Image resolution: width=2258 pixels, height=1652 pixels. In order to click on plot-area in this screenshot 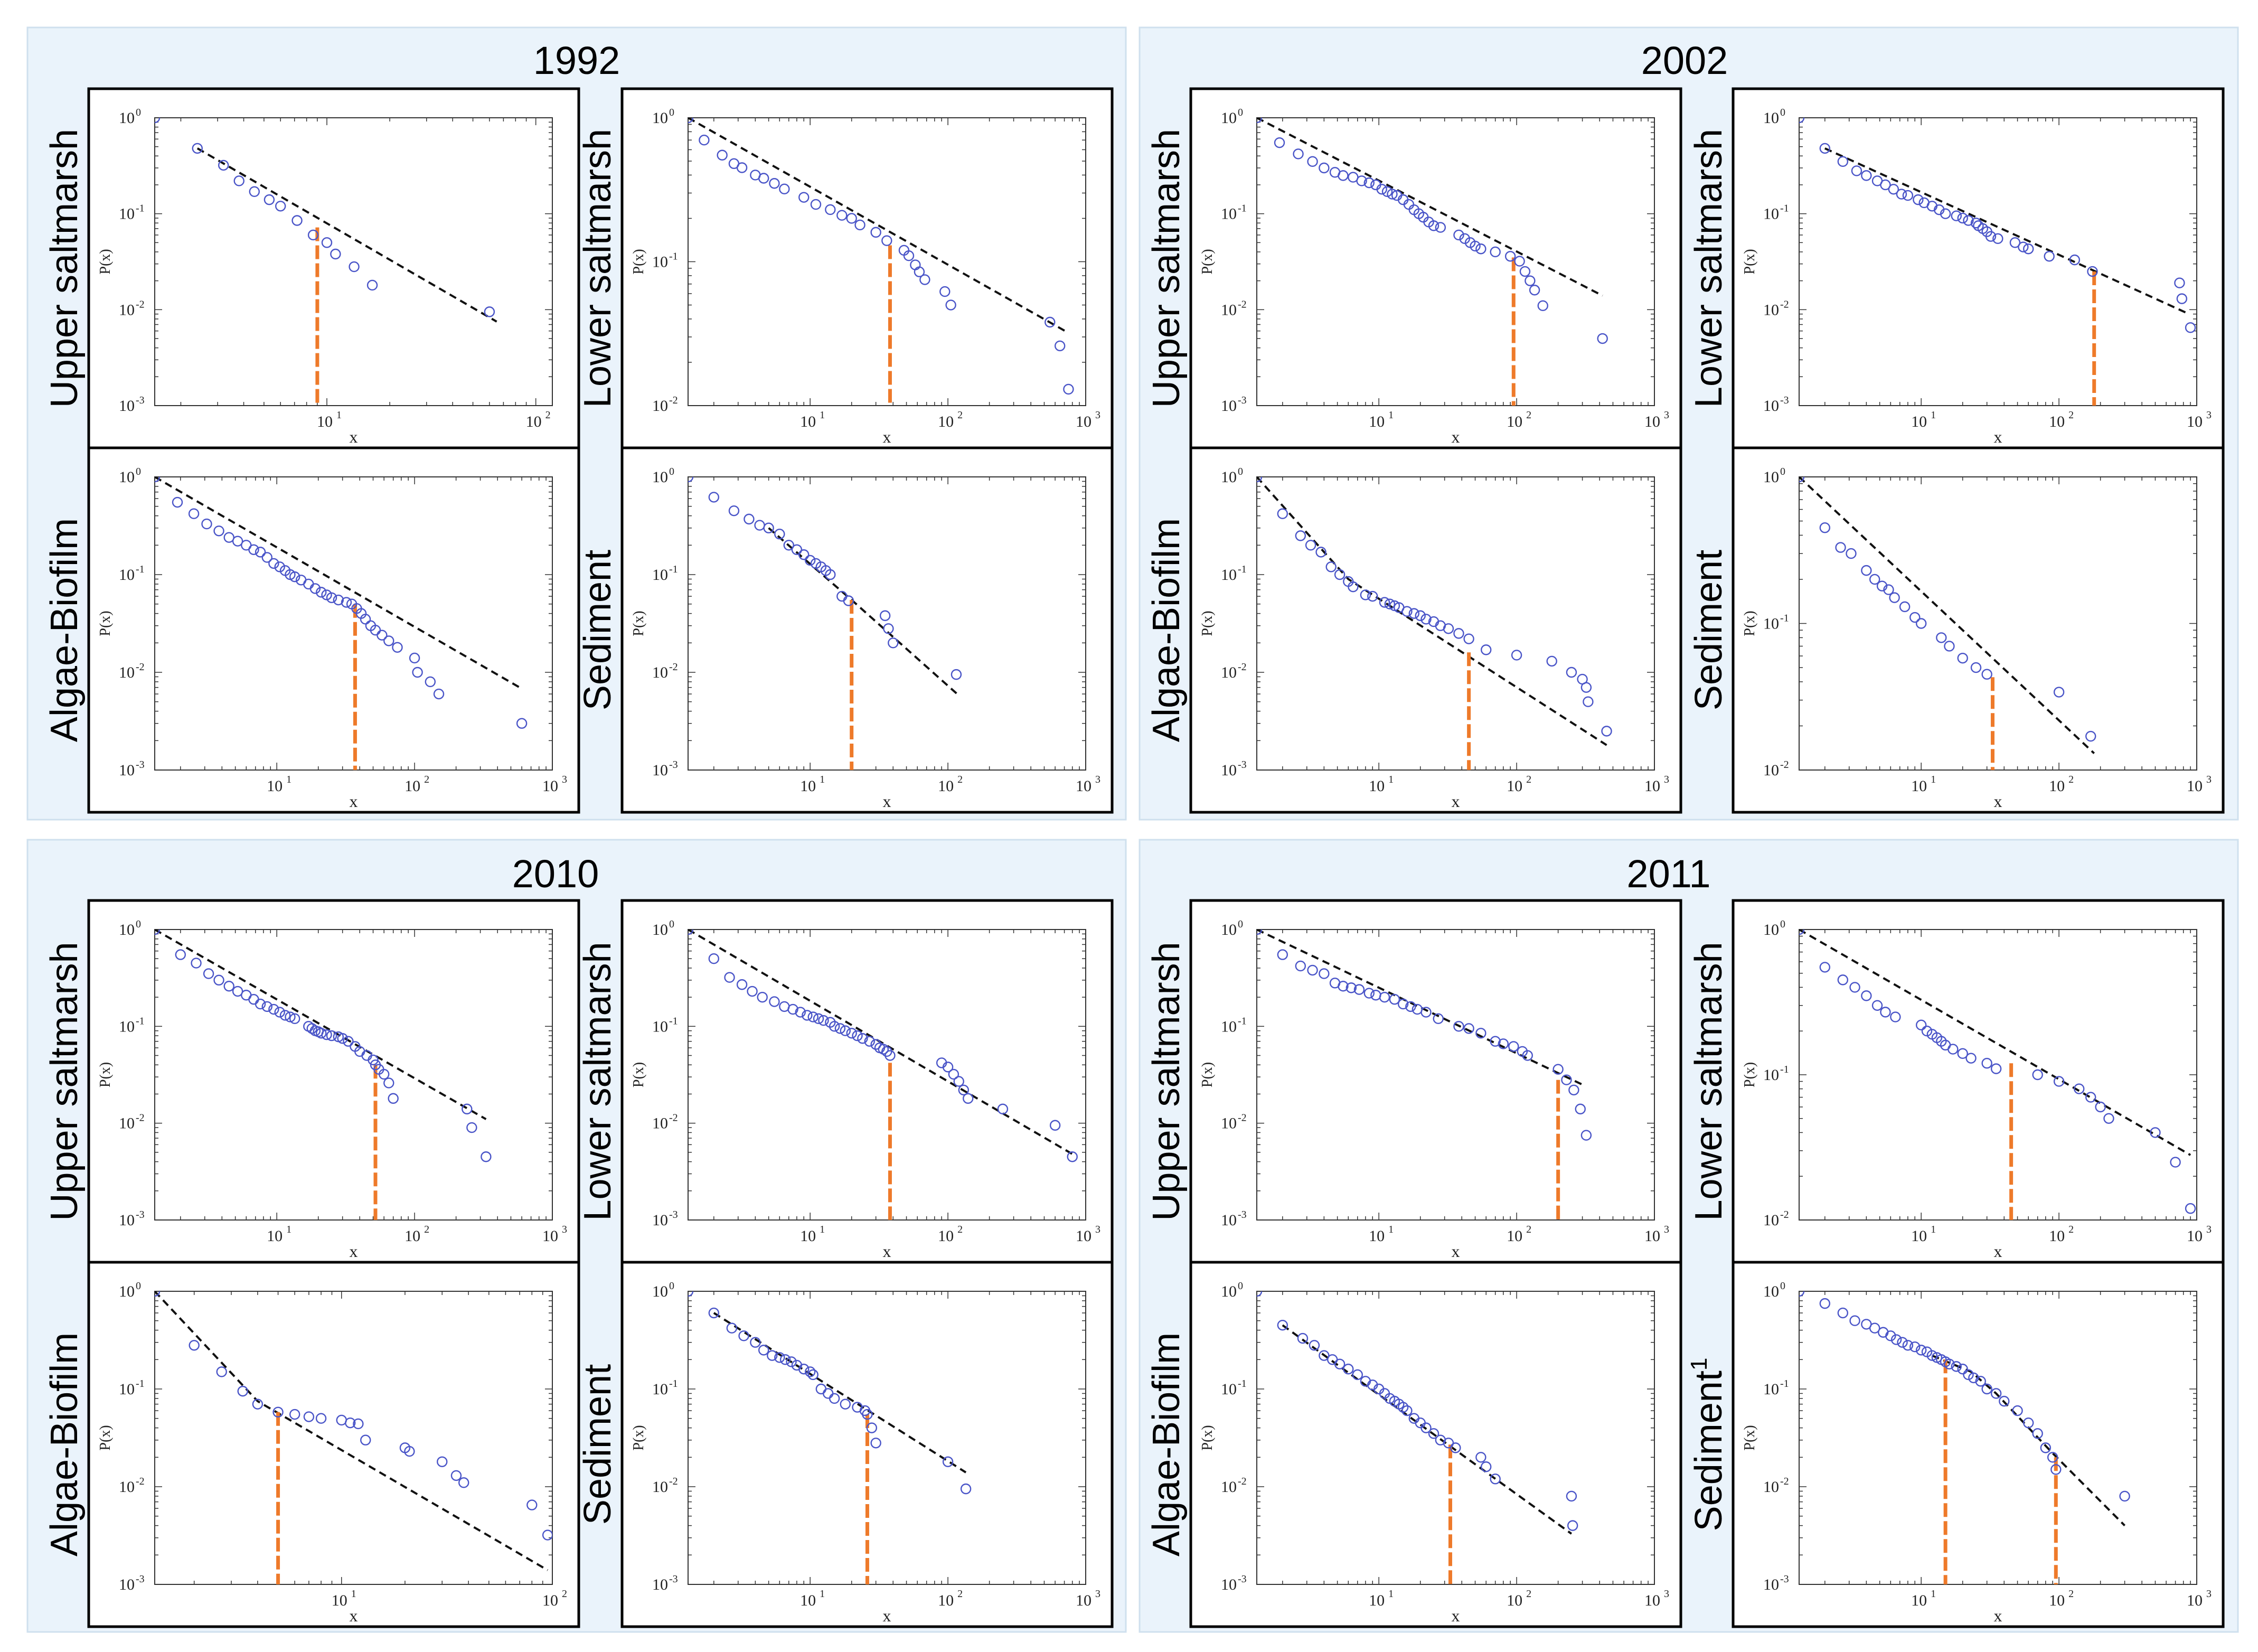, I will do `click(341, 624)`.